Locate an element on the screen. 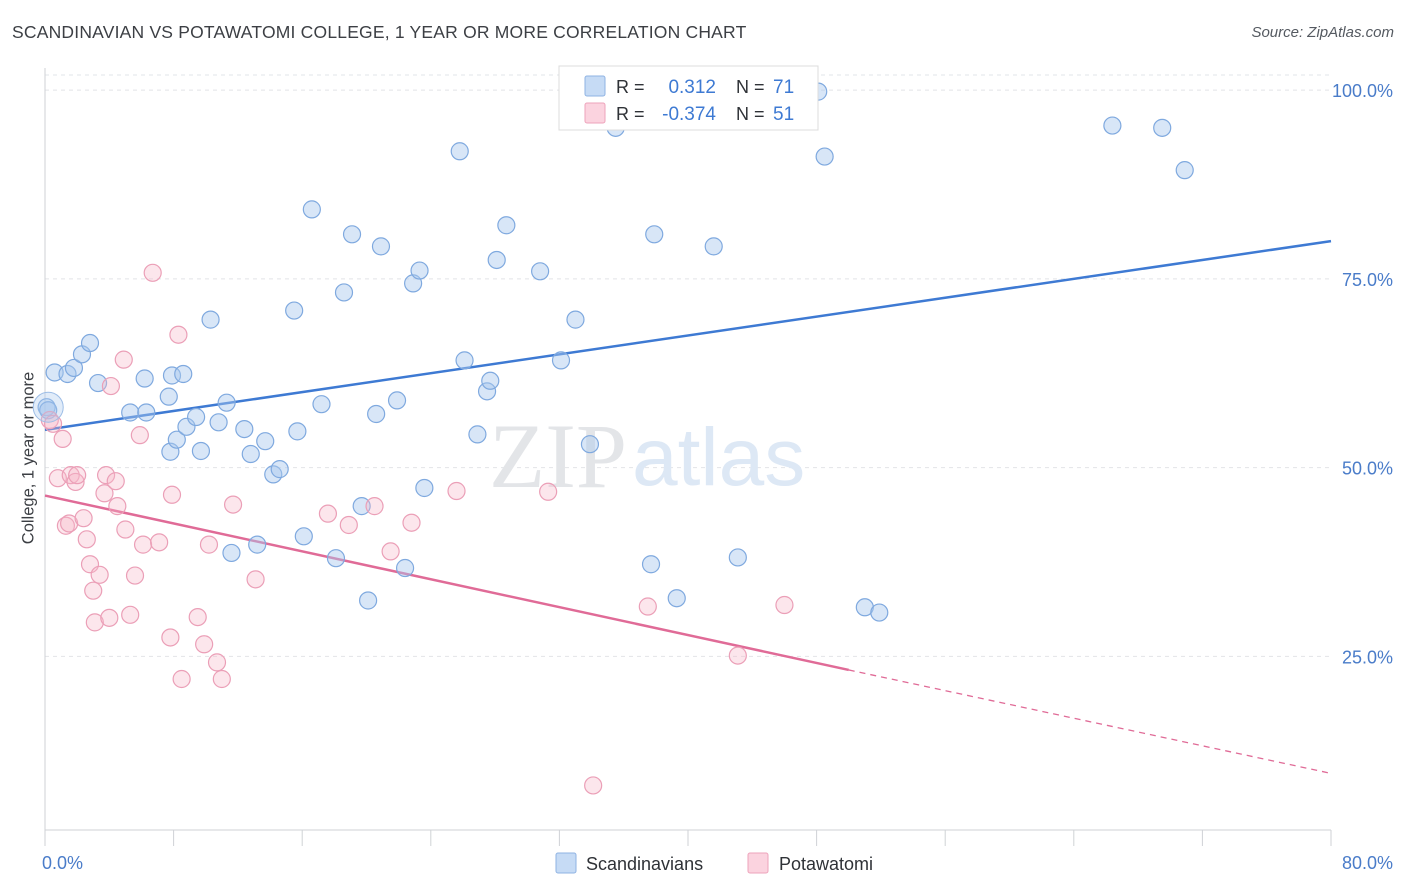 This screenshot has width=1406, height=892. watermark-atlas: atlas is located at coordinates (718, 457).